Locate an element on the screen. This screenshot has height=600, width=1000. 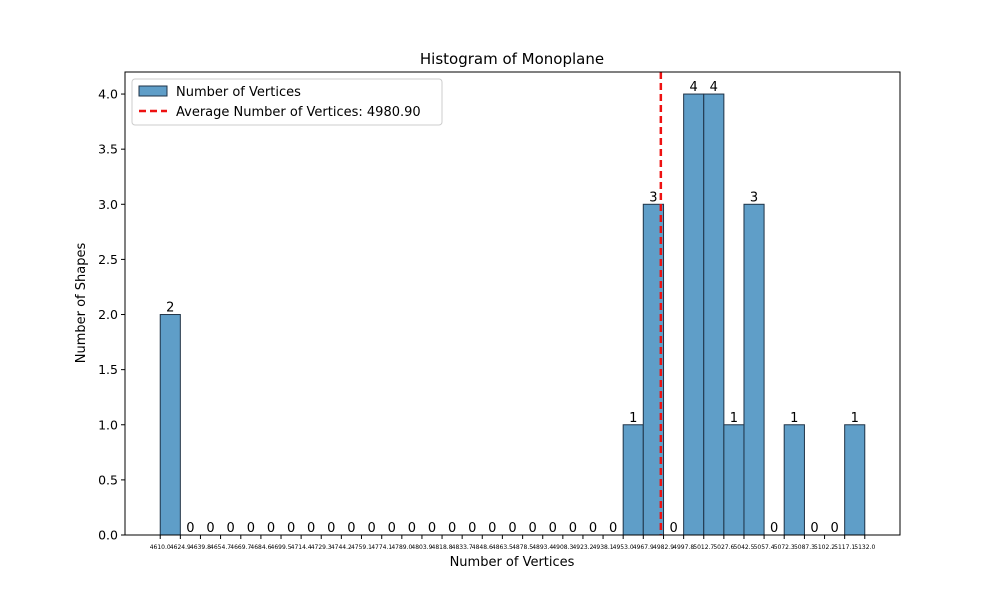
y-tick-label: 3.5 is located at coordinates (108, 149).